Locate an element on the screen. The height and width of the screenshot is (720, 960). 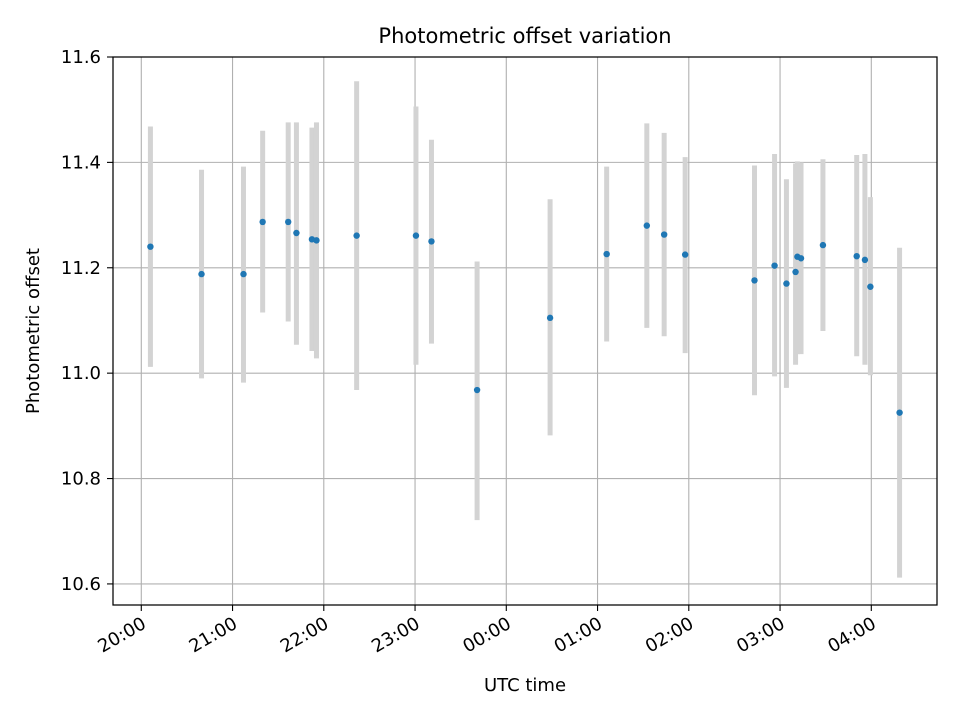
y-tick-label: 10.6 is located at coordinates (81, 584).